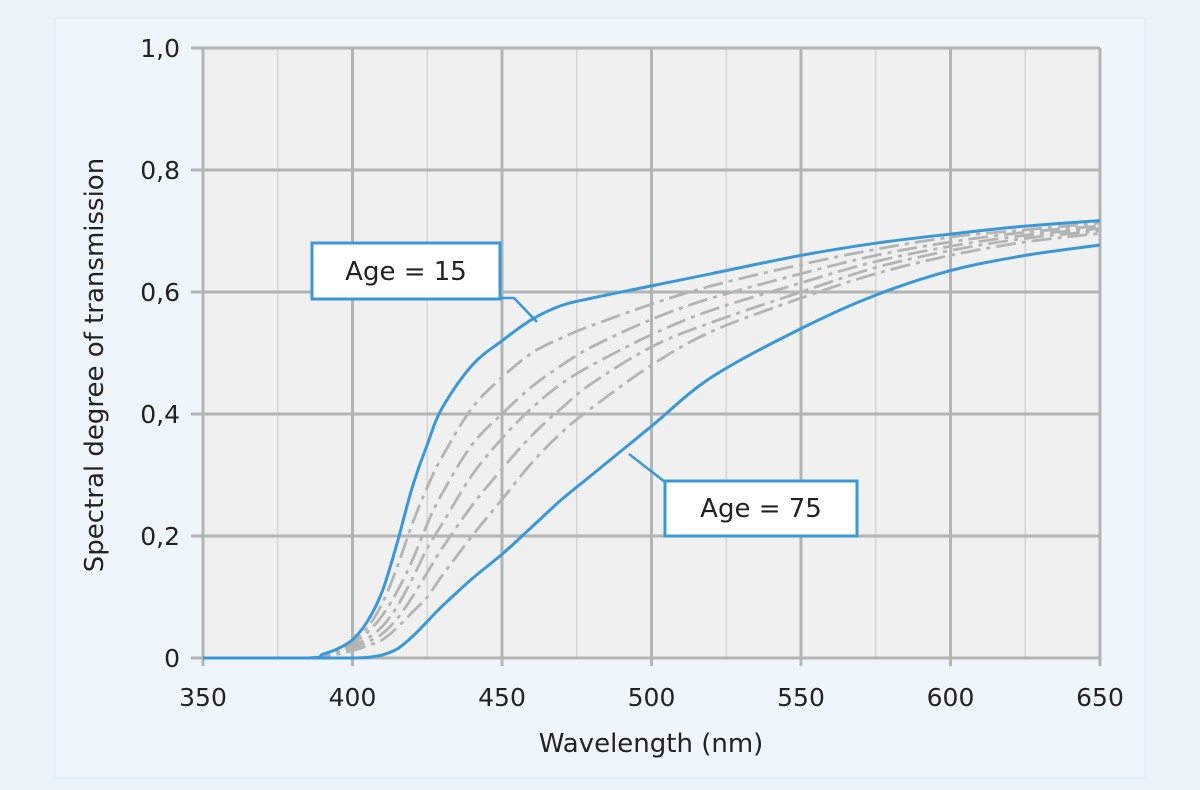  What do you see at coordinates (160, 536) in the screenshot?
I see `y-tick-label: 0,2` at bounding box center [160, 536].